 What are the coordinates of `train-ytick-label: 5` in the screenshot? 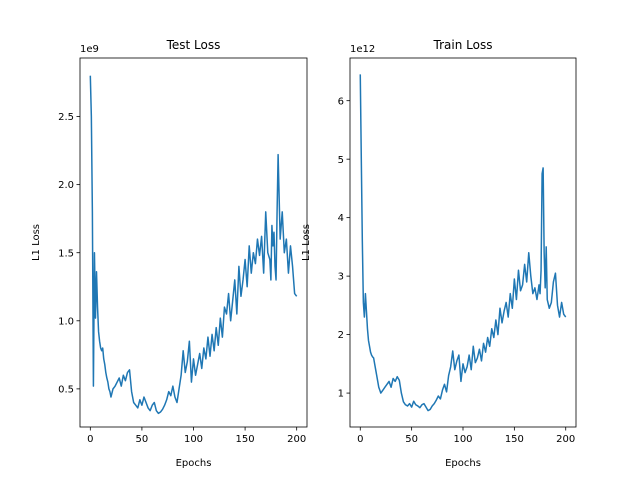 It's located at (341, 160).